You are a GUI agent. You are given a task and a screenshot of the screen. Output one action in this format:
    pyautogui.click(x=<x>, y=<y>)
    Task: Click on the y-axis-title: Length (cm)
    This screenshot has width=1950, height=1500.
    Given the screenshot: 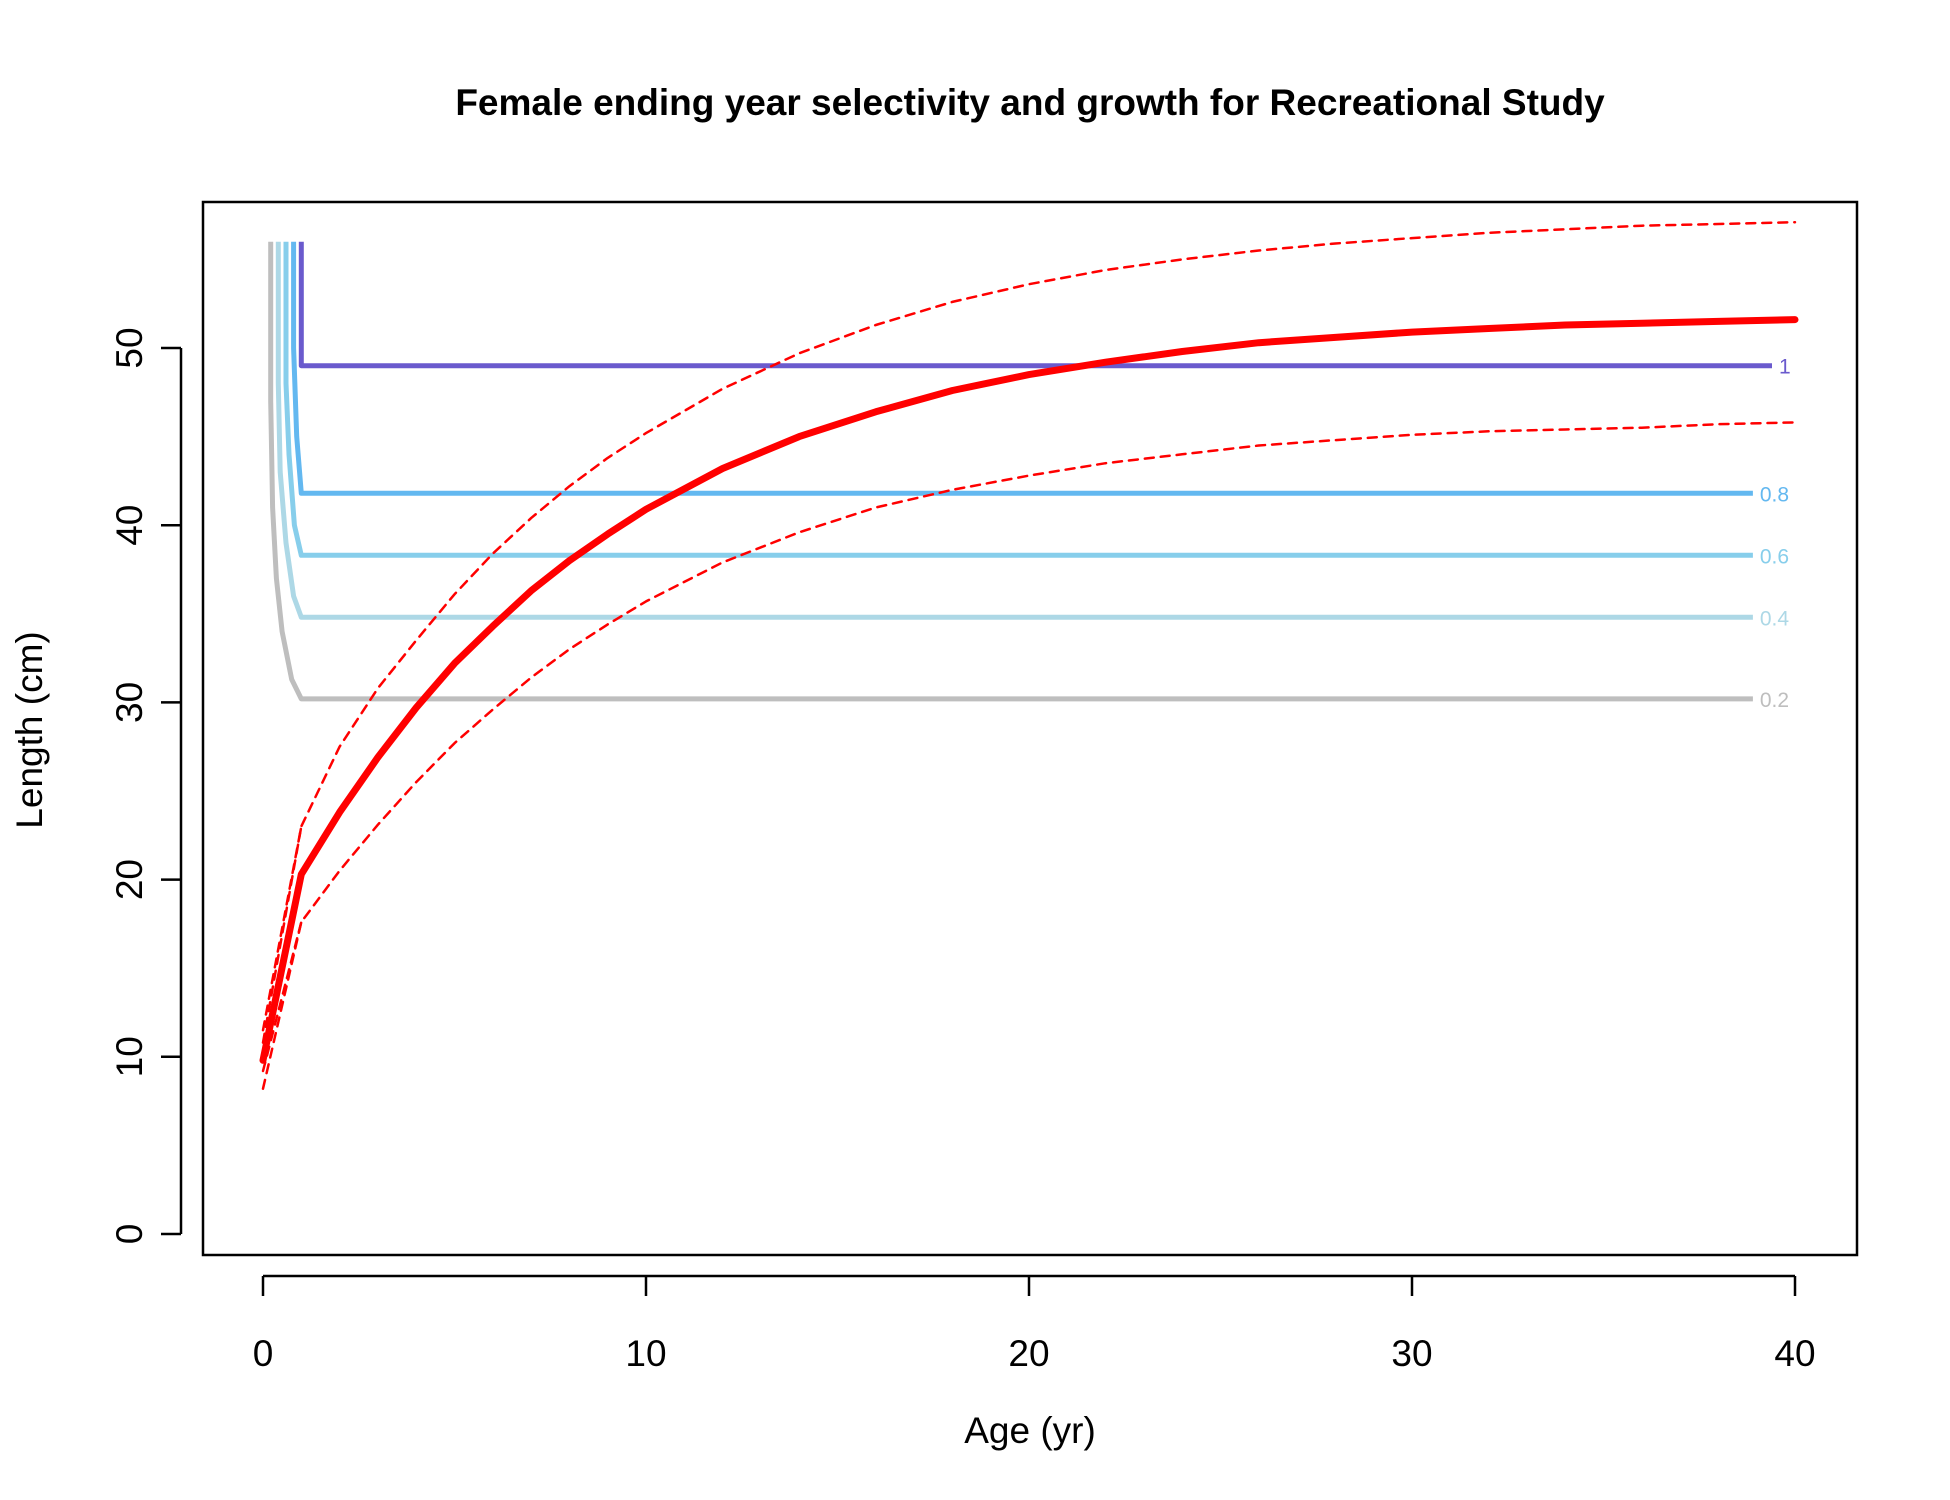 What is the action you would take?
    pyautogui.click(x=29, y=729)
    